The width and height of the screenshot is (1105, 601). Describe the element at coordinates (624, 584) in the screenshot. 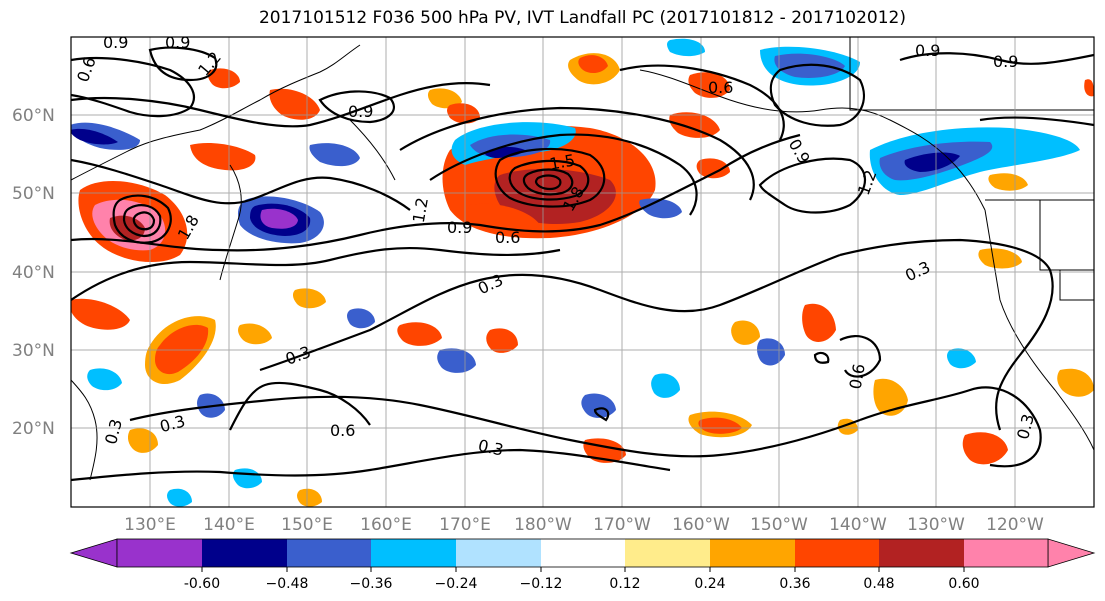

I see `colorbar-tick-label: 0.12` at that location.